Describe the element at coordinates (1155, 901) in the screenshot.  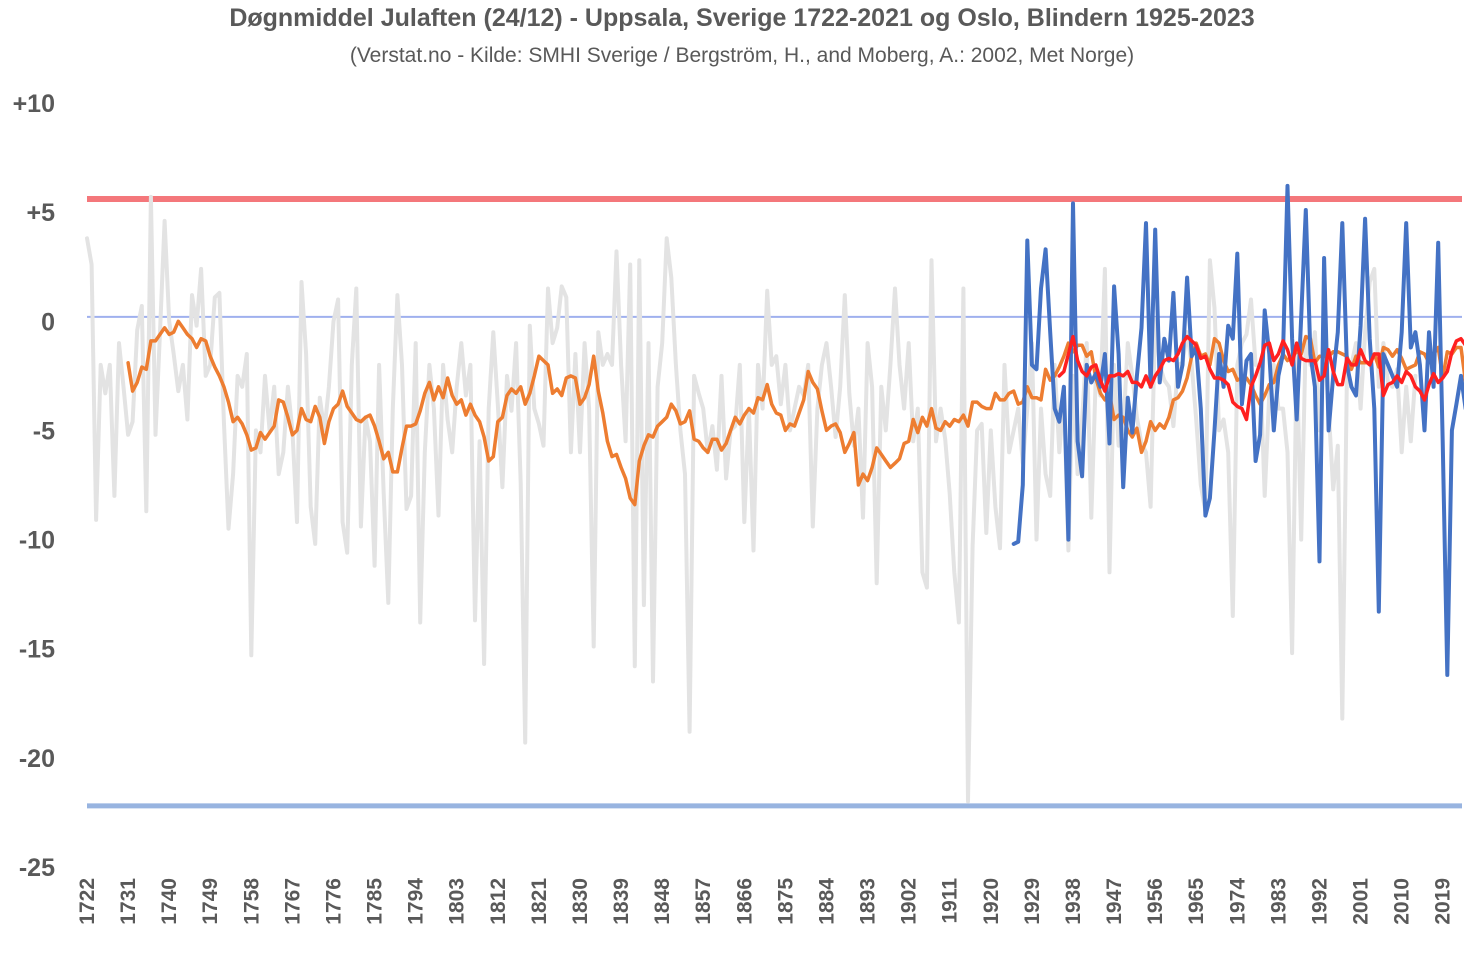
I see `x-tick-label: 1956` at that location.